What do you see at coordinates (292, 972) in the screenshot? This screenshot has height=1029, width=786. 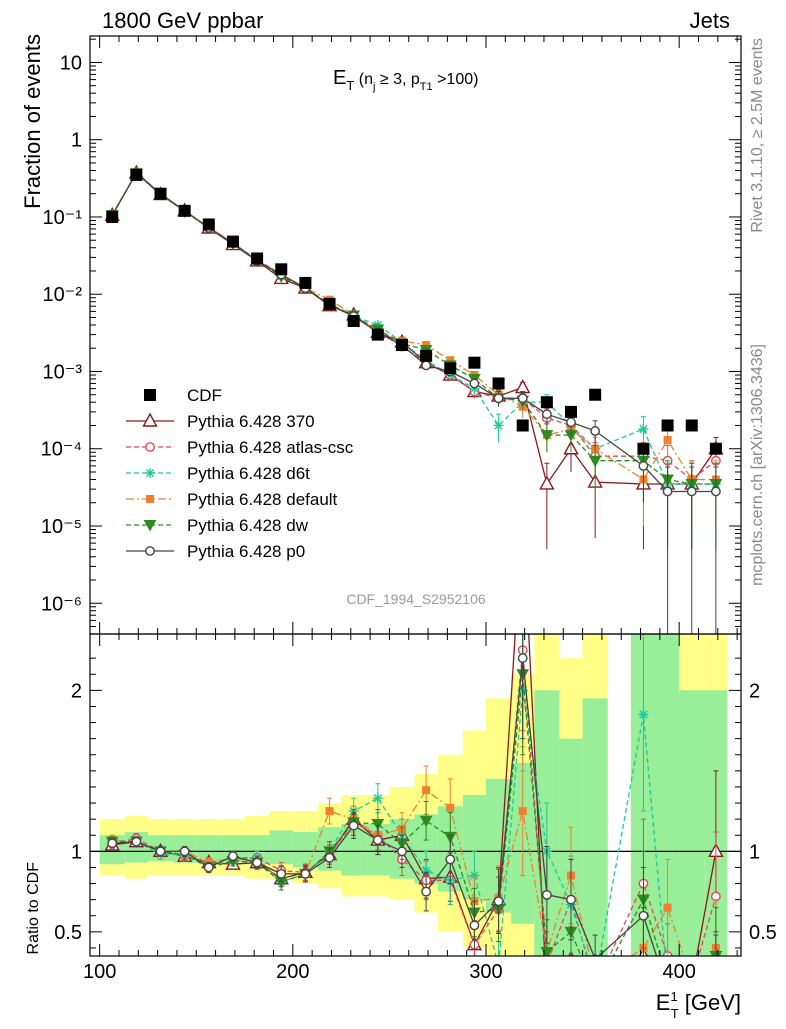 I see `ratio-x-tick-label: 200` at bounding box center [292, 972].